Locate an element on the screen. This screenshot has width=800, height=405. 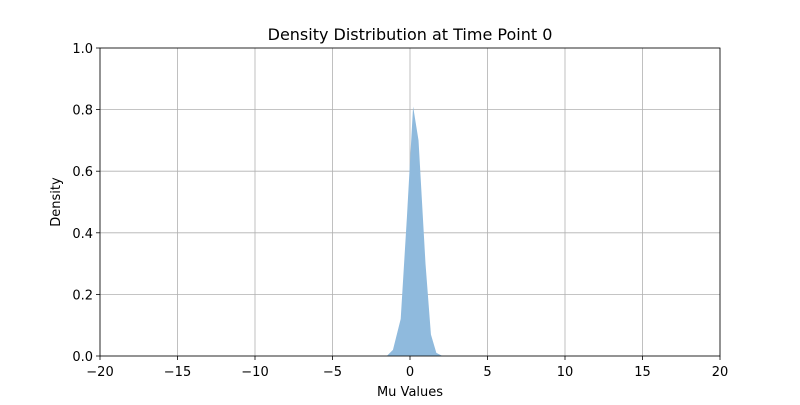
y-axis-label: Density is located at coordinates (56, 202).